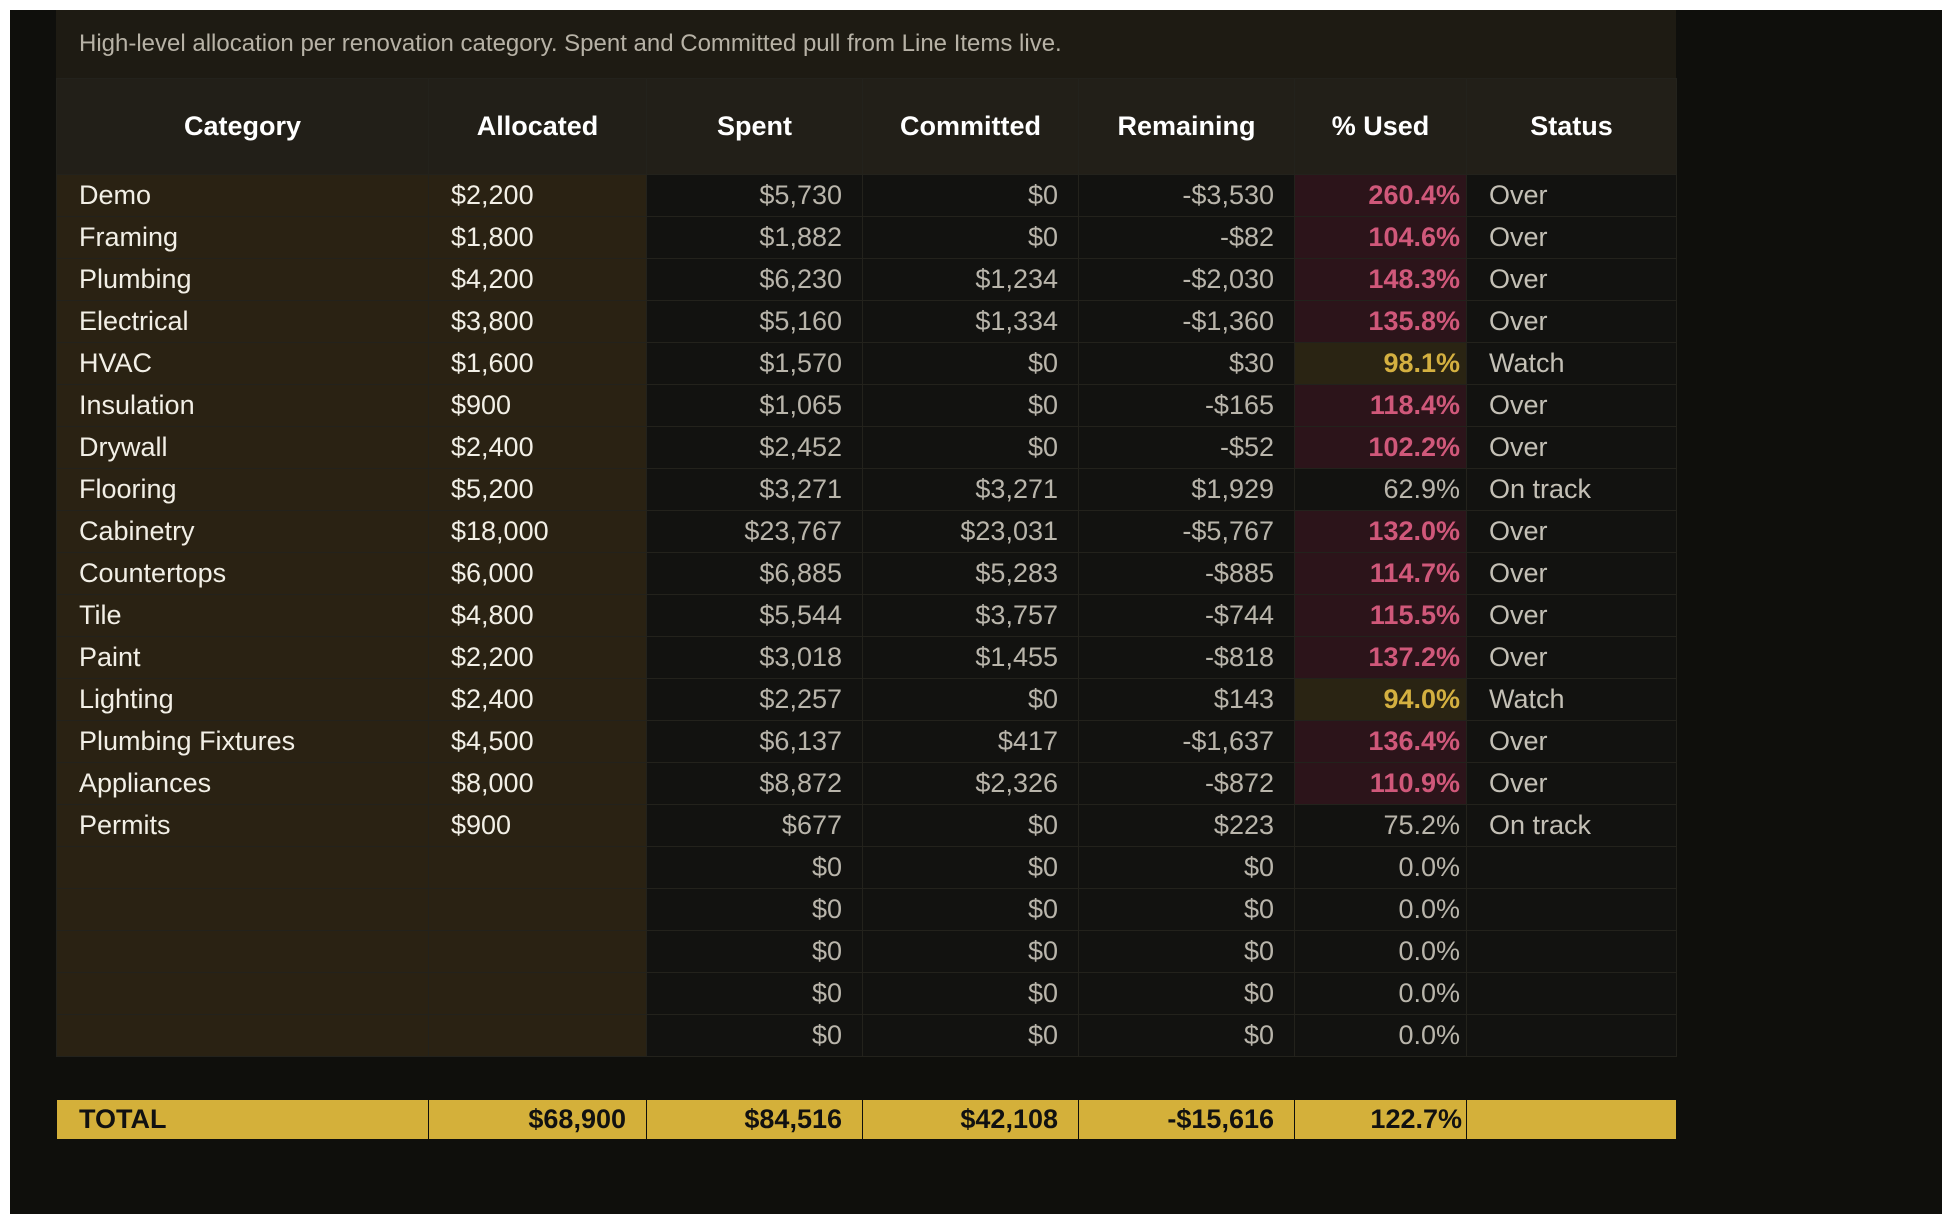 Image resolution: width=1952 pixels, height=1224 pixels. What do you see at coordinates (1186, 825) in the screenshot?
I see `remaining-cell: $223` at bounding box center [1186, 825].